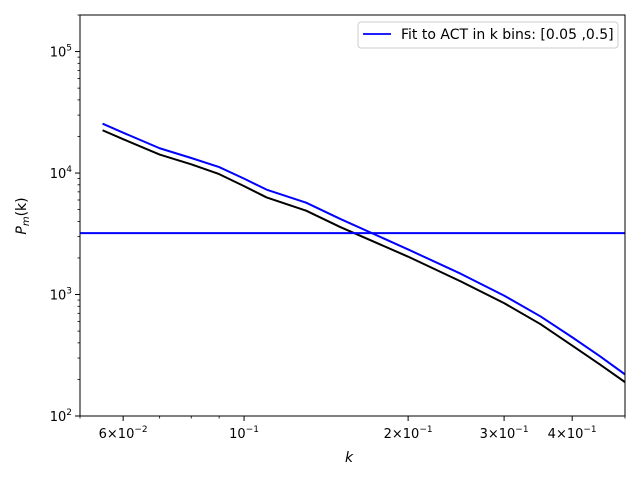 This screenshot has height=480, width=640. Describe the element at coordinates (61, 173) in the screenshot. I see `y-tick-label: 104` at that location.